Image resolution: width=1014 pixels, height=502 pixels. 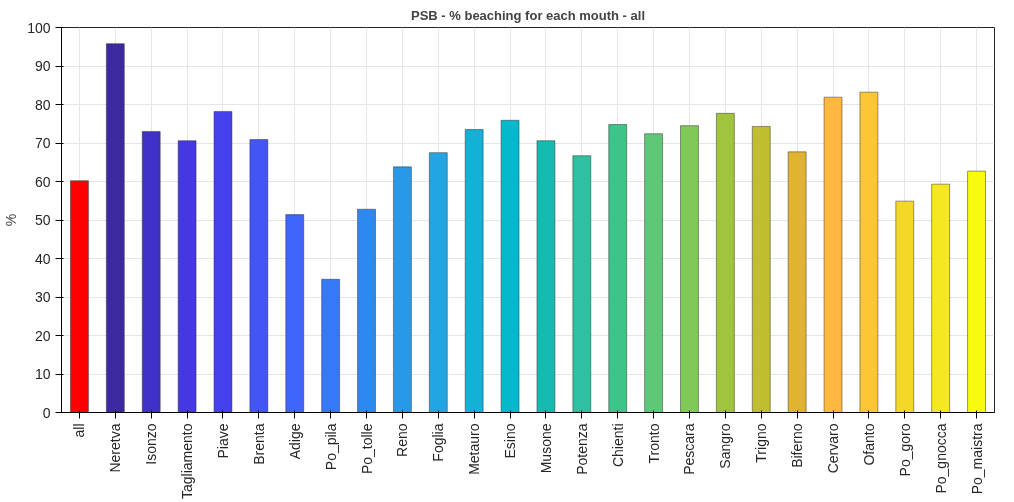 I want to click on x-tick-label: Piave, so click(x=222, y=441).